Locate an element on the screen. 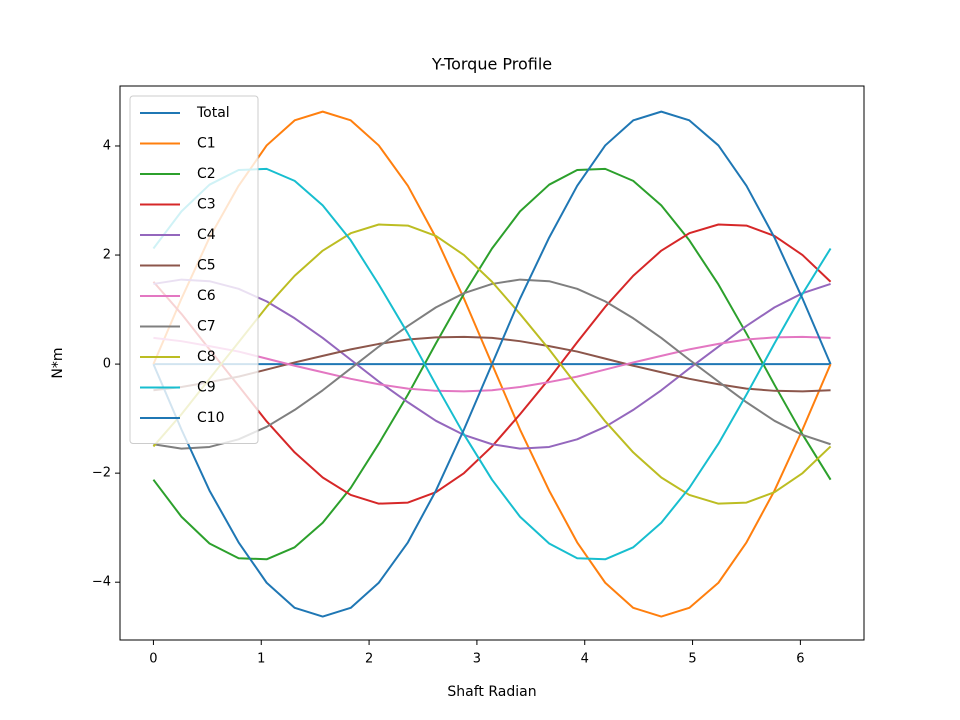  legend-label: C4 is located at coordinates (206, 235).